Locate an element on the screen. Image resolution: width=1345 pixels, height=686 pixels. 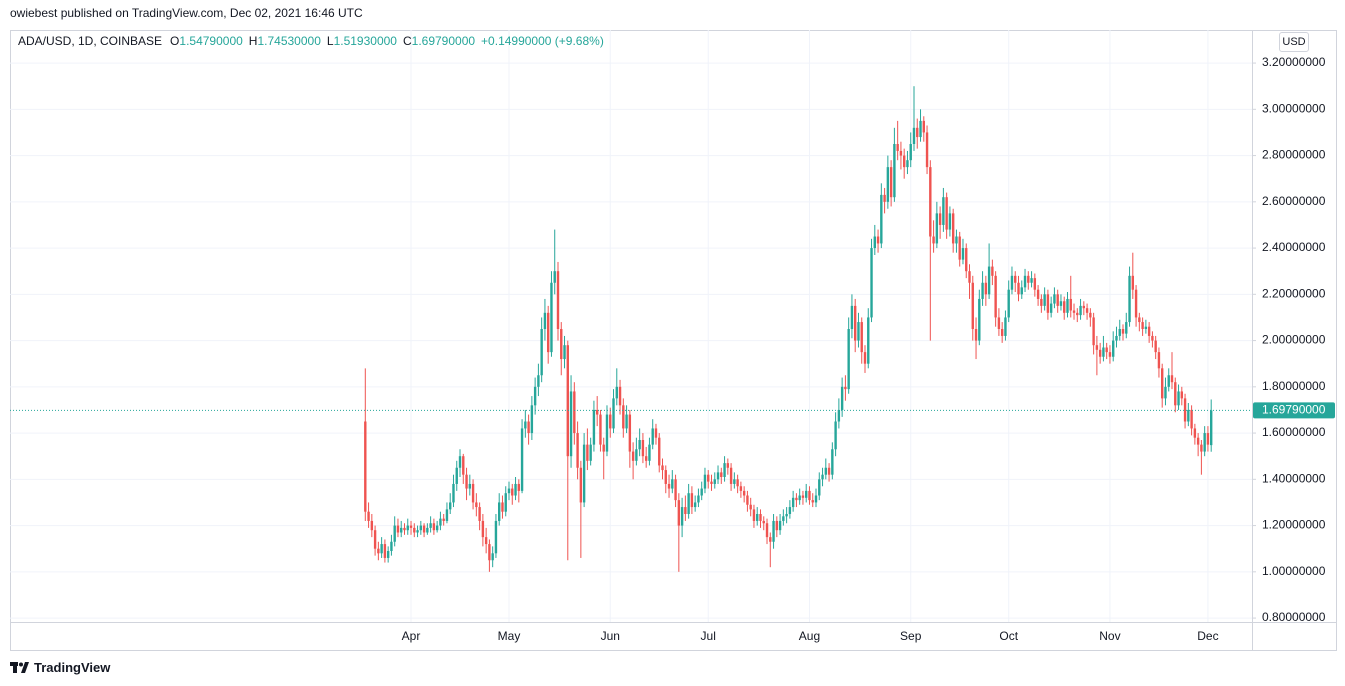
y-tick-label: 1.00000000 is located at coordinates (1294, 571).